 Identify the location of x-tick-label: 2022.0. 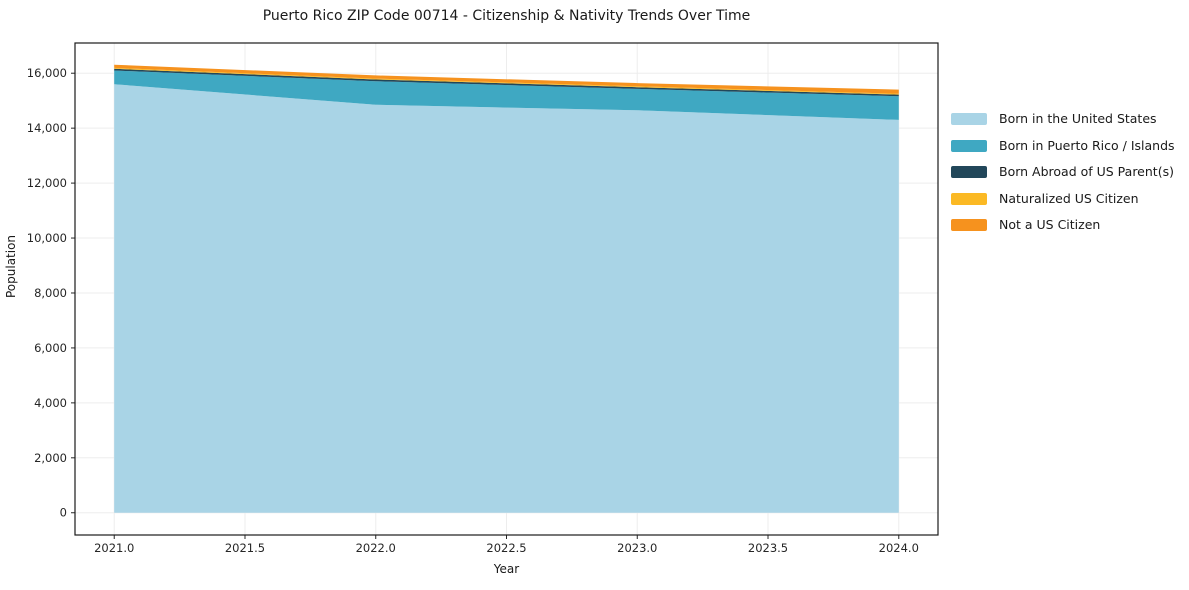
(376, 548).